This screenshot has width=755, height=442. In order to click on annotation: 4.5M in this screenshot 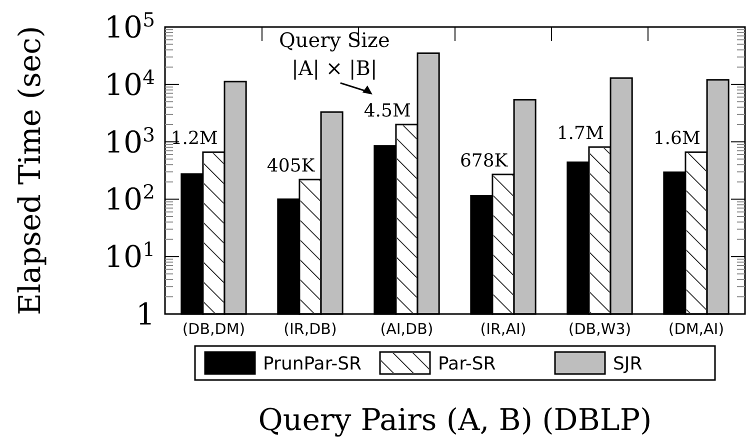, I will do `click(387, 111)`.